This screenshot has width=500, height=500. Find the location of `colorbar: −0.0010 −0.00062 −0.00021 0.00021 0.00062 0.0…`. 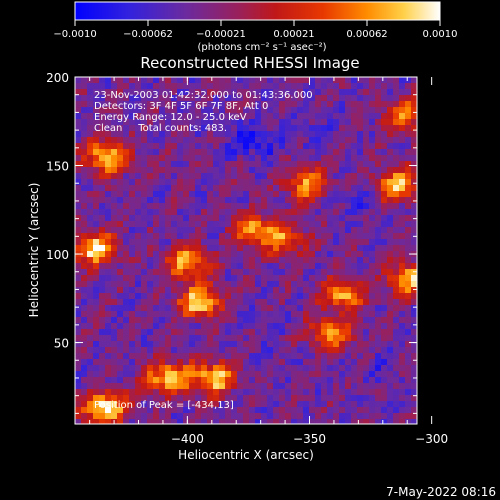

colorbar: −0.0010 −0.00062 −0.00021 0.00021 0.00062 0.0… is located at coordinates (255, 27).